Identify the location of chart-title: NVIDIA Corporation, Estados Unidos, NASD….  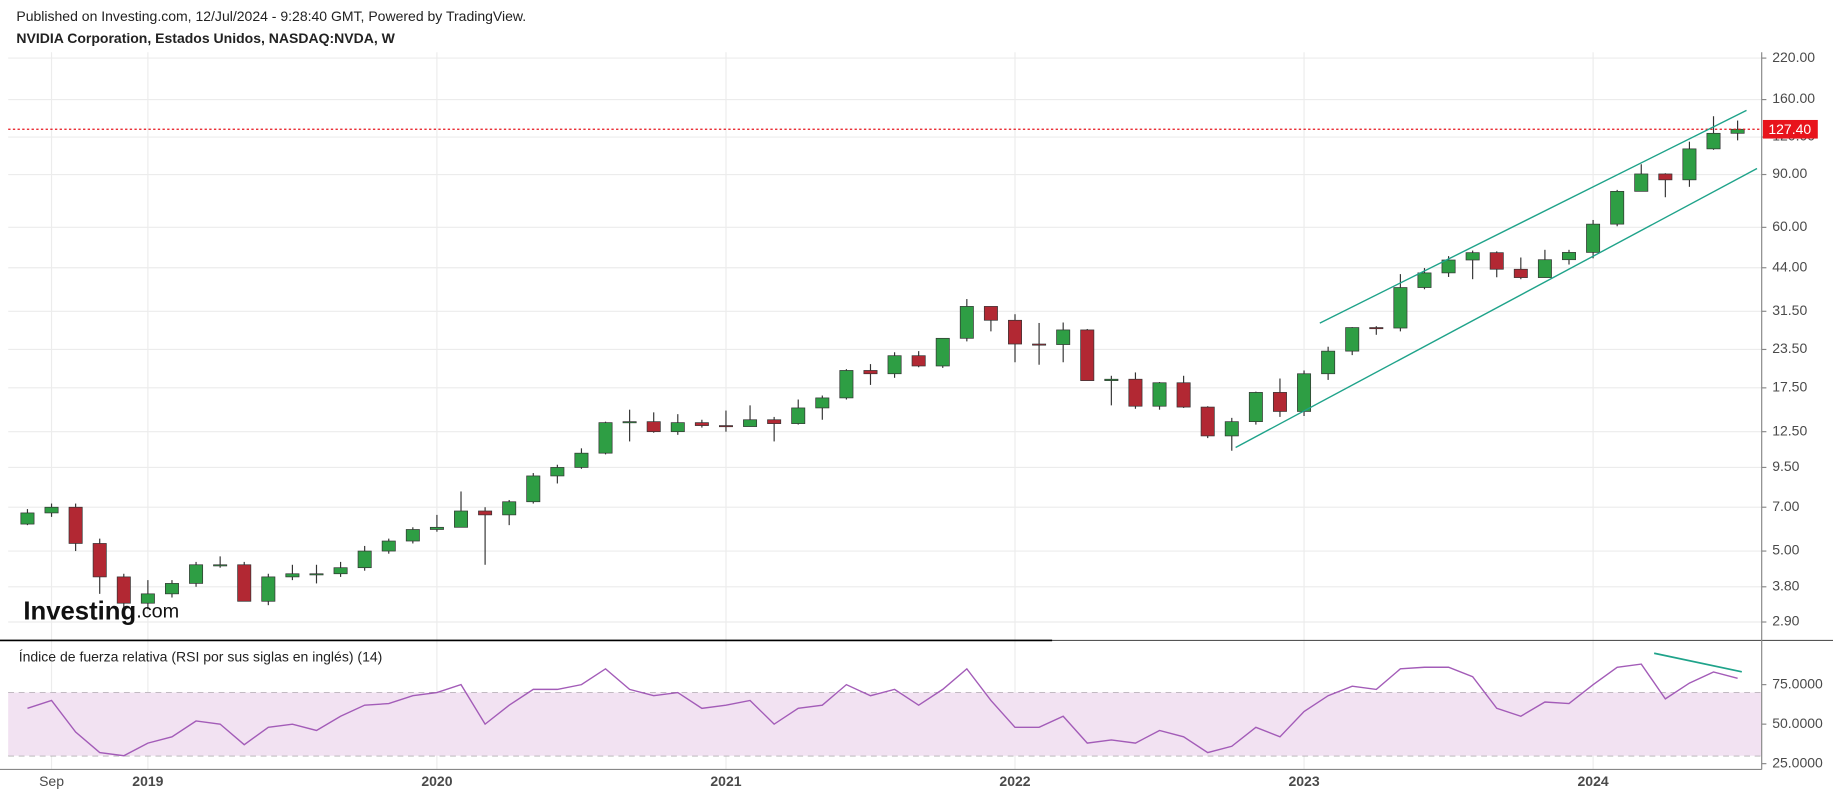
(205, 38).